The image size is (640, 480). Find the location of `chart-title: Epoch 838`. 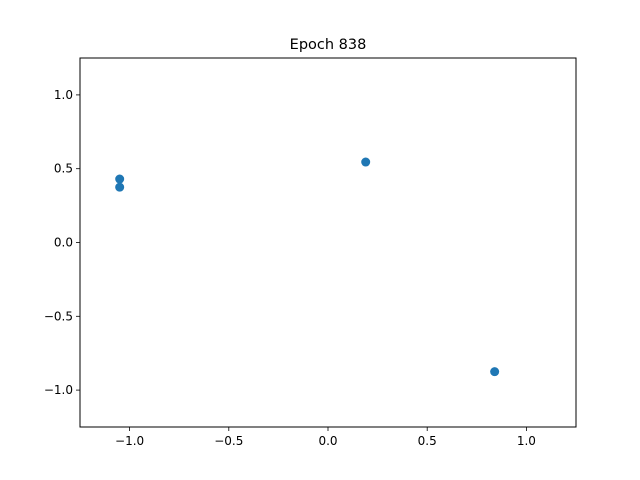

chart-title: Epoch 838 is located at coordinates (328, 45).